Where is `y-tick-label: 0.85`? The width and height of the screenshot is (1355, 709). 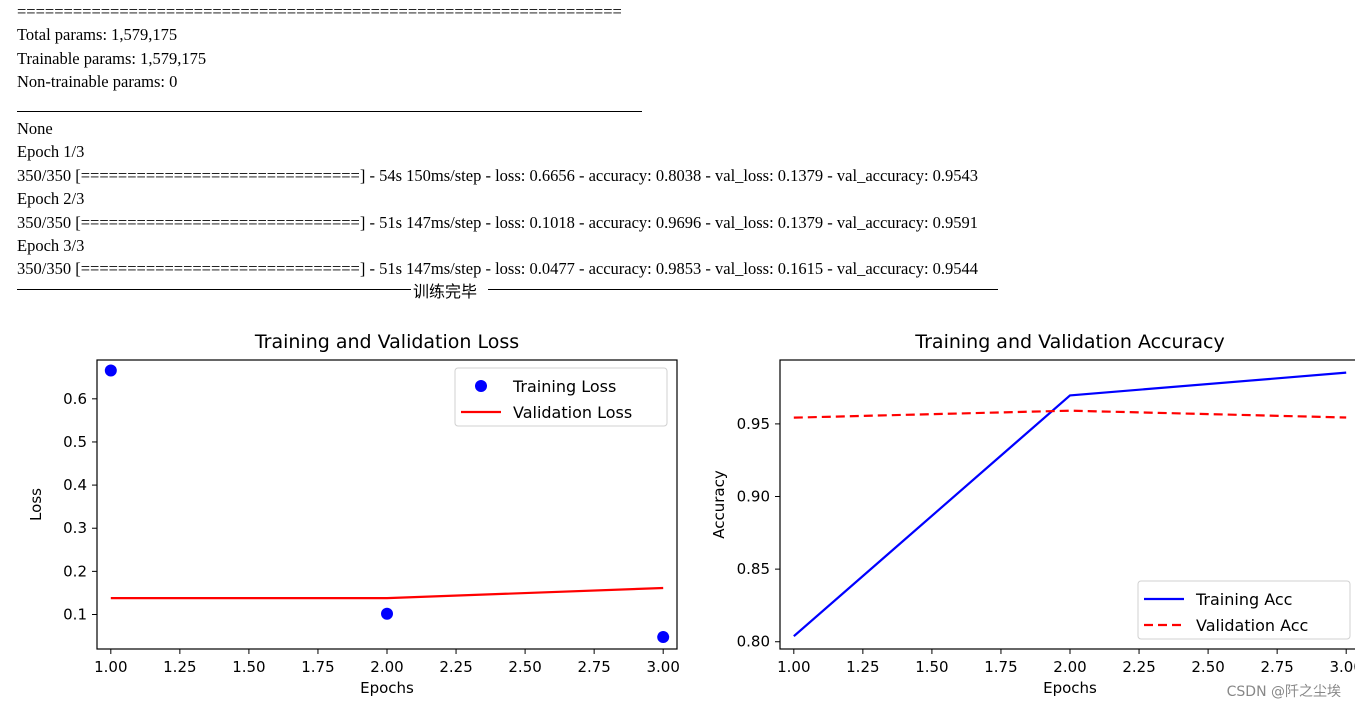 y-tick-label: 0.85 is located at coordinates (753, 569).